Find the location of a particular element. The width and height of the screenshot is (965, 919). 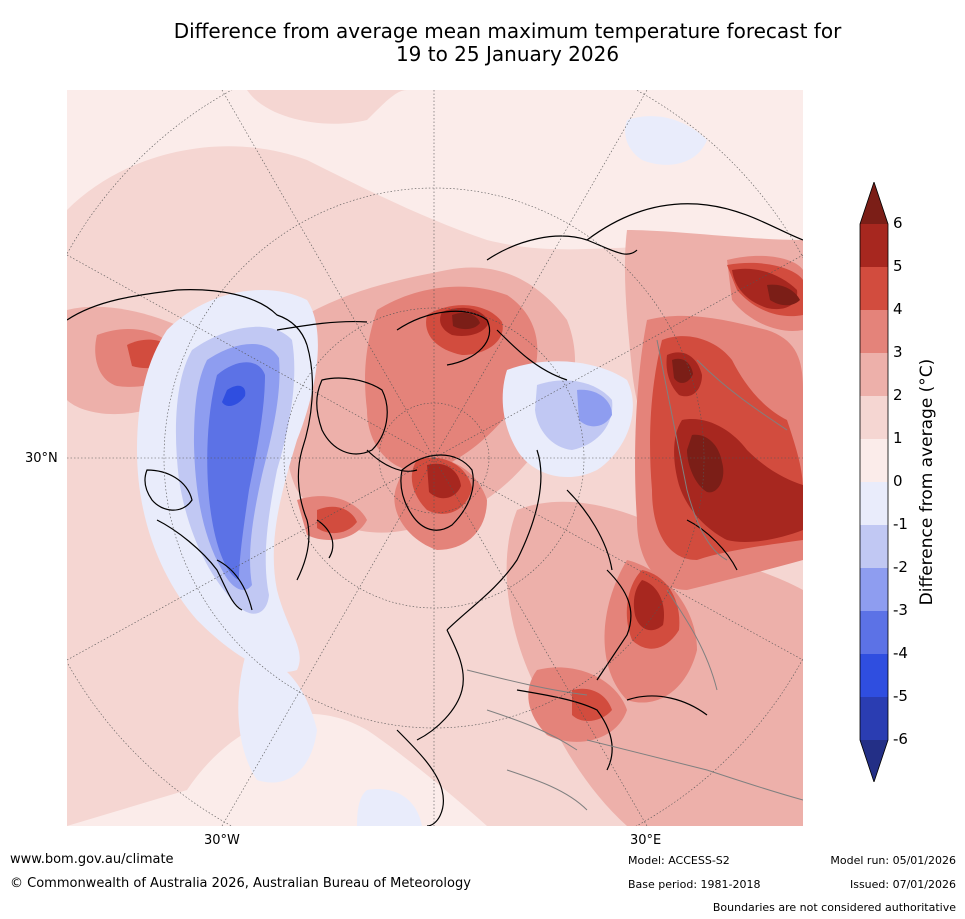

colorbar-extend-bottom is located at coordinates (874, 761).